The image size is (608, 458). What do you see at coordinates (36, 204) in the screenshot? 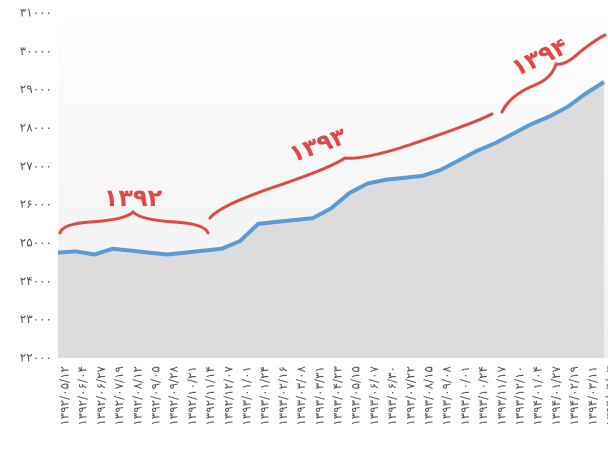
I see `y-tick-label: ۲۶۰۰۰` at bounding box center [36, 204].